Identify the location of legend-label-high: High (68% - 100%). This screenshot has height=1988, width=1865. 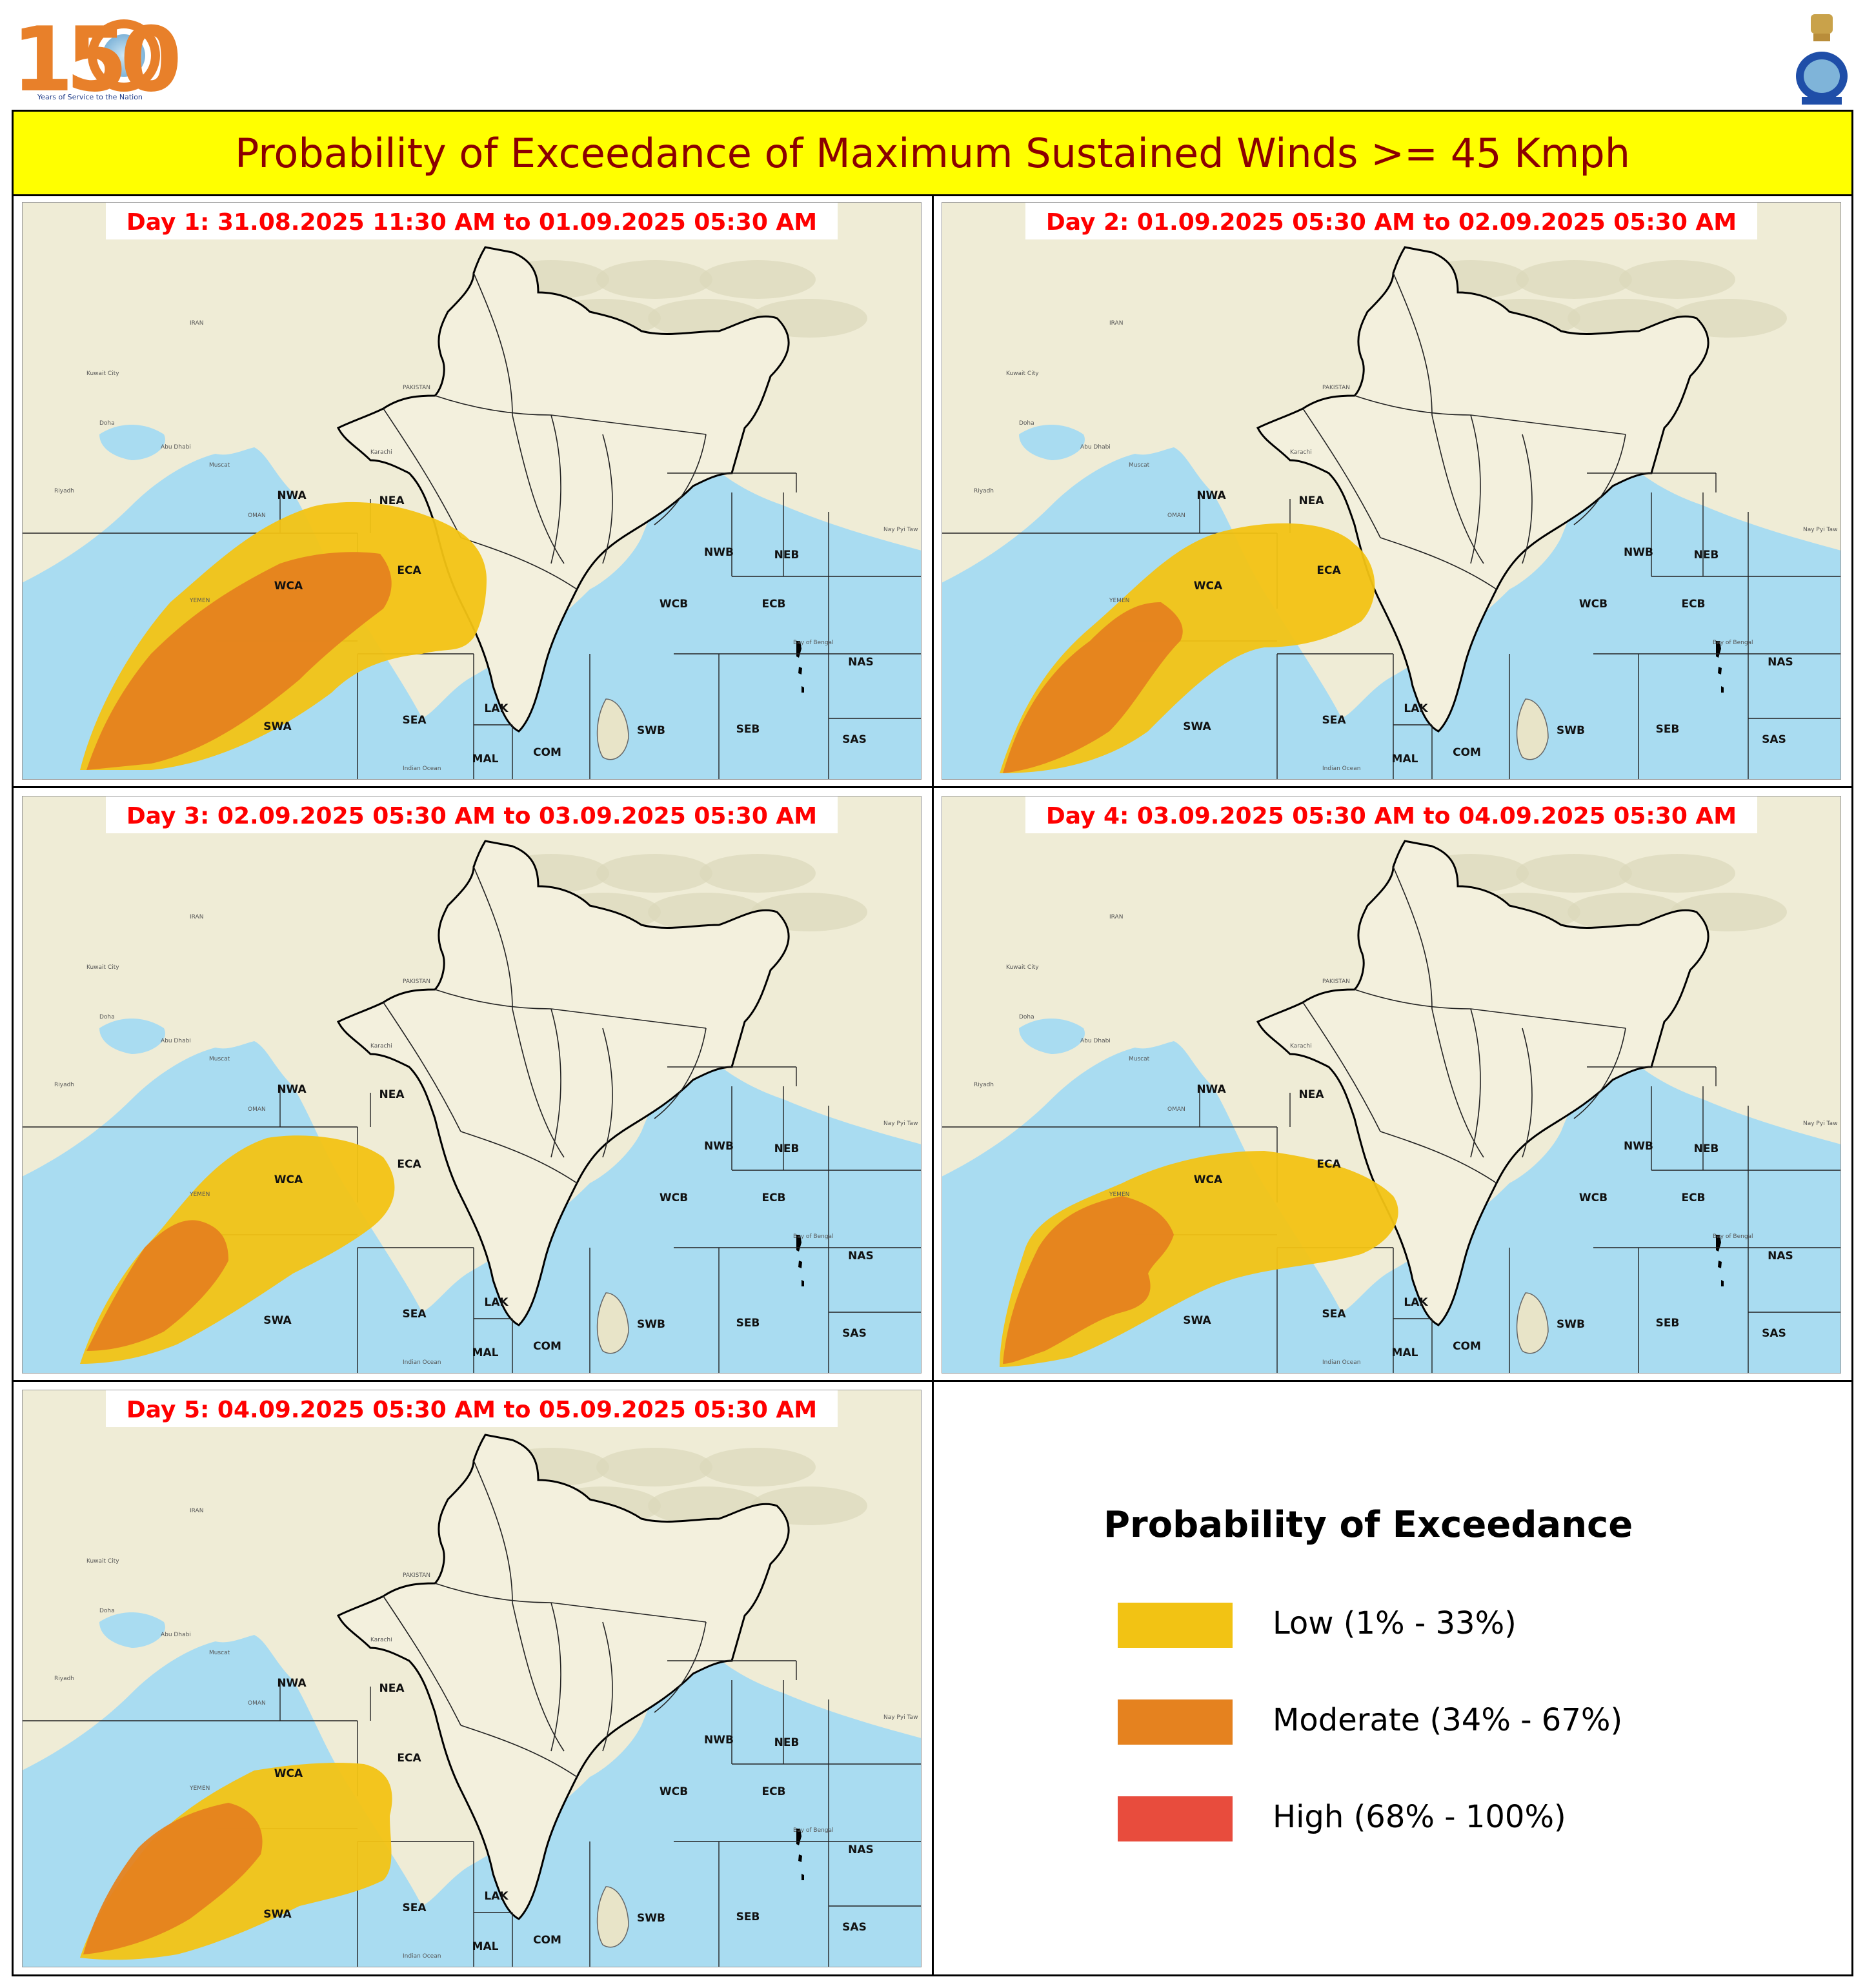
(1419, 1817).